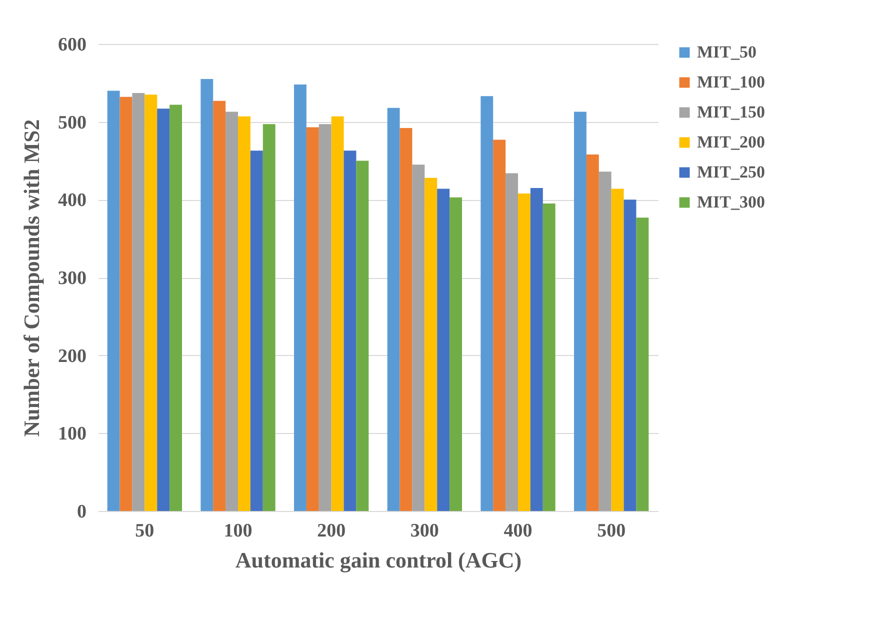  Describe the element at coordinates (72, 201) in the screenshot. I see `y-tick-label: 400` at that location.